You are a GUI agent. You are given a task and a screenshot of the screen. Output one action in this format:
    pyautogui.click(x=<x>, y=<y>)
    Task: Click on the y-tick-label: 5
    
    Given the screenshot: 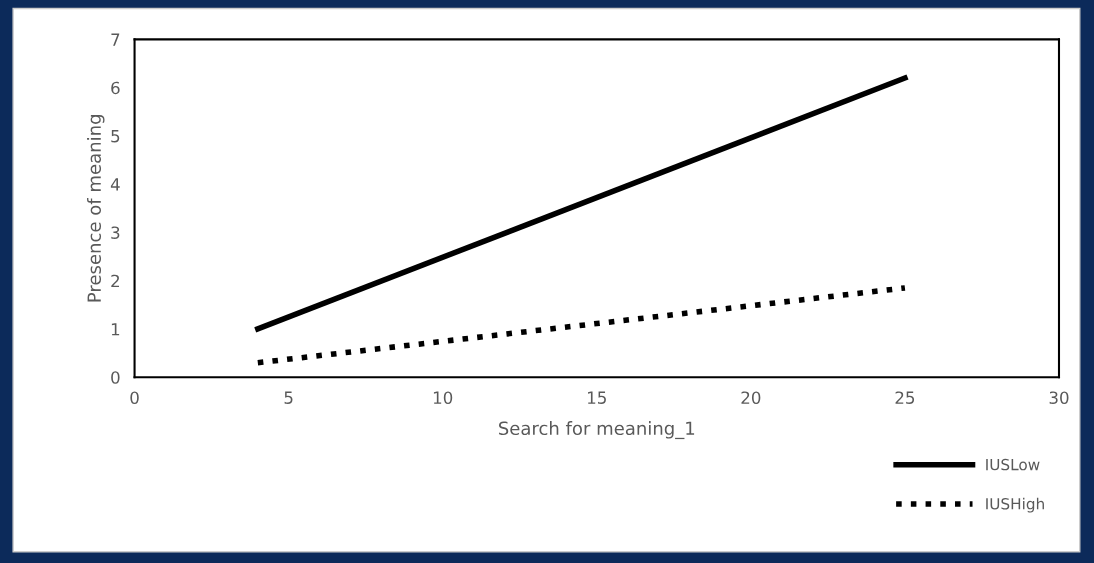 What is the action you would take?
    pyautogui.click(x=115, y=136)
    